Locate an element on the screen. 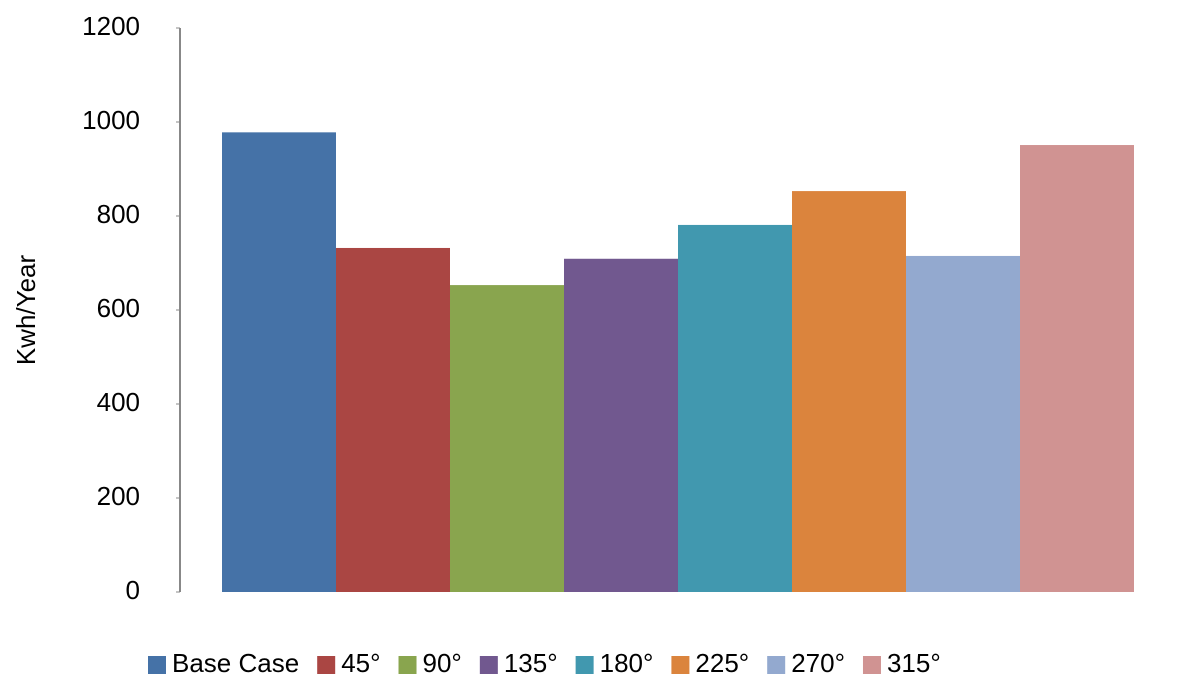  y-tick-label: 800 is located at coordinates (118, 214).